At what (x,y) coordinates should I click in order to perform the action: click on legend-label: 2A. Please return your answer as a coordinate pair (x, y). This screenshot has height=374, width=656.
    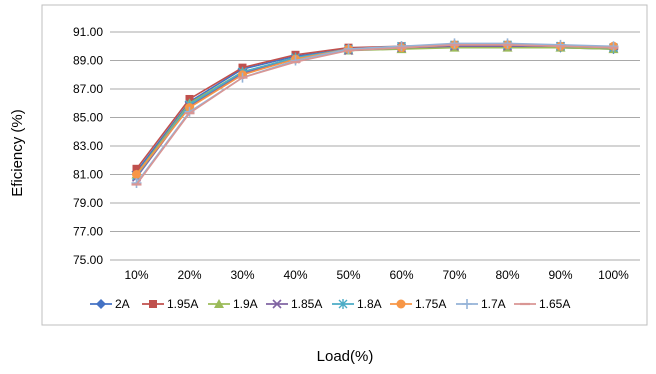
    Looking at the image, I should click on (122, 304).